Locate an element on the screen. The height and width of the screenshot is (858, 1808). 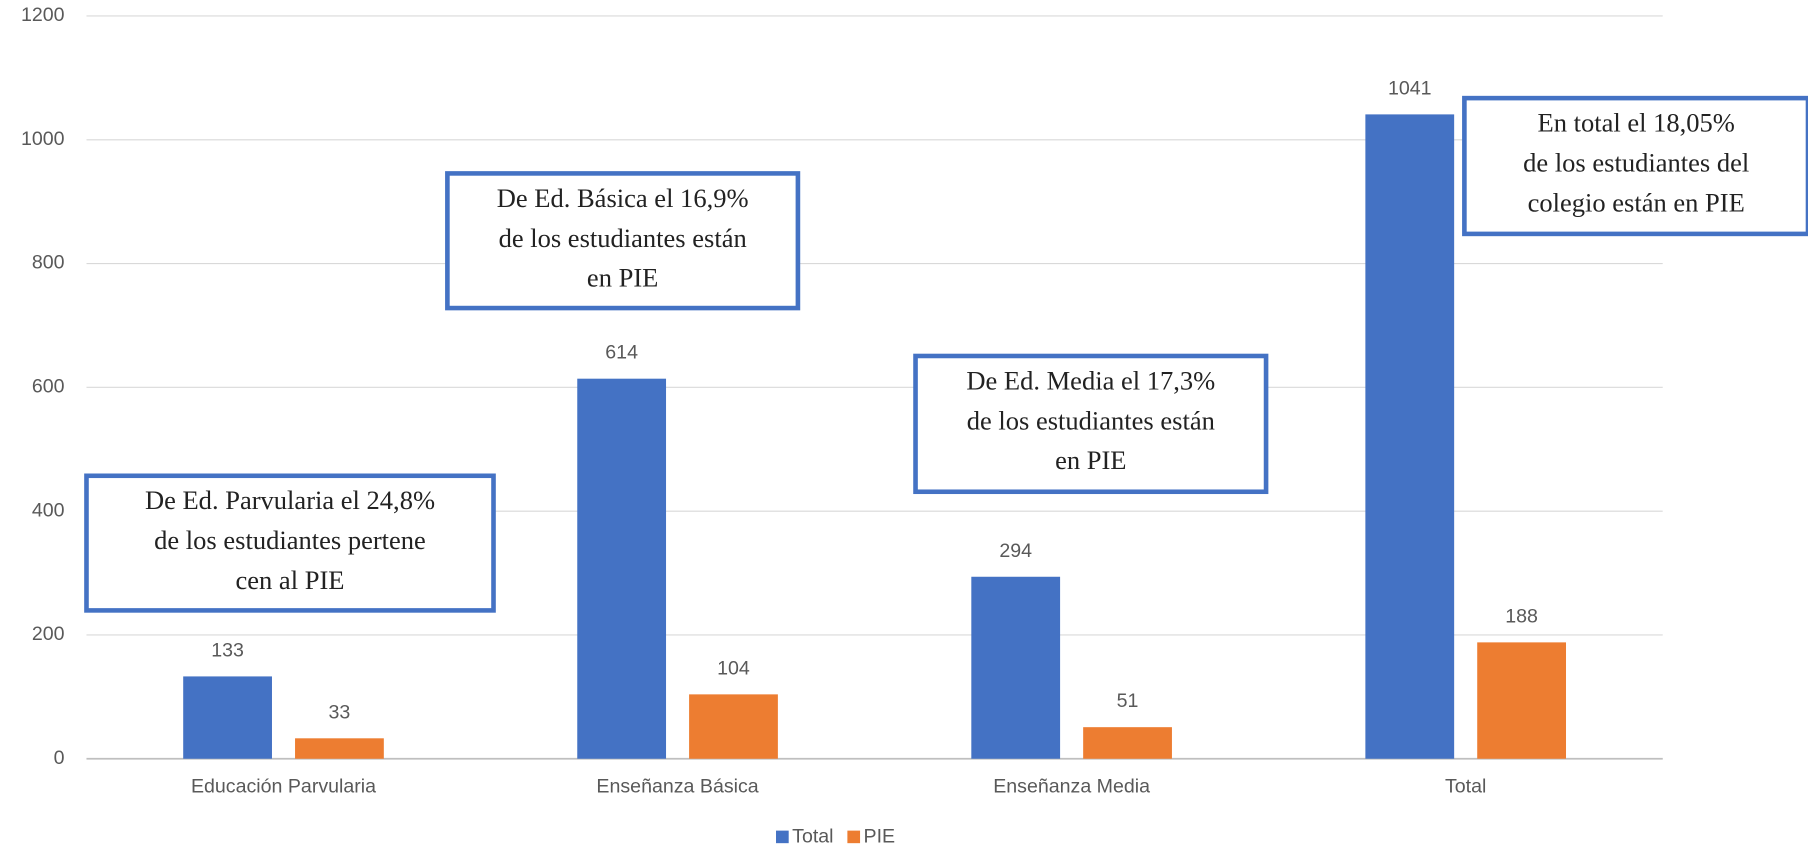
annotation-text: colegio están en PIE is located at coordinates (1636, 203).